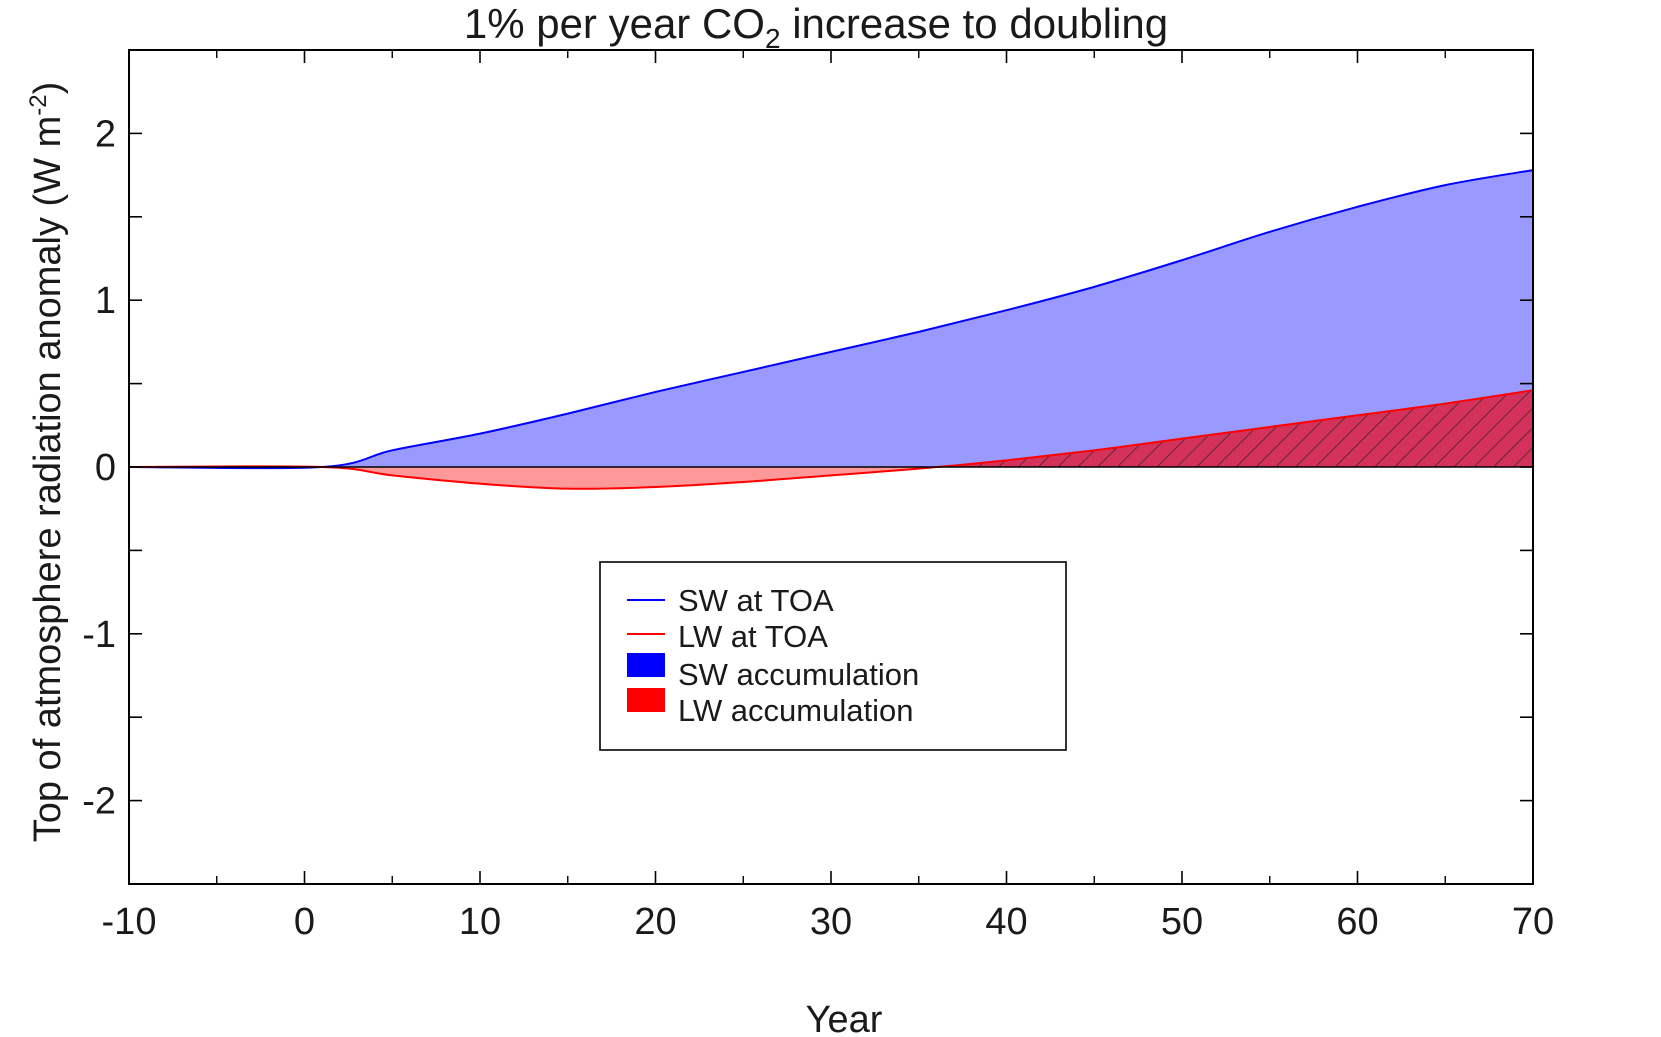  I want to click on y-tick-label: 0, so click(105, 468).